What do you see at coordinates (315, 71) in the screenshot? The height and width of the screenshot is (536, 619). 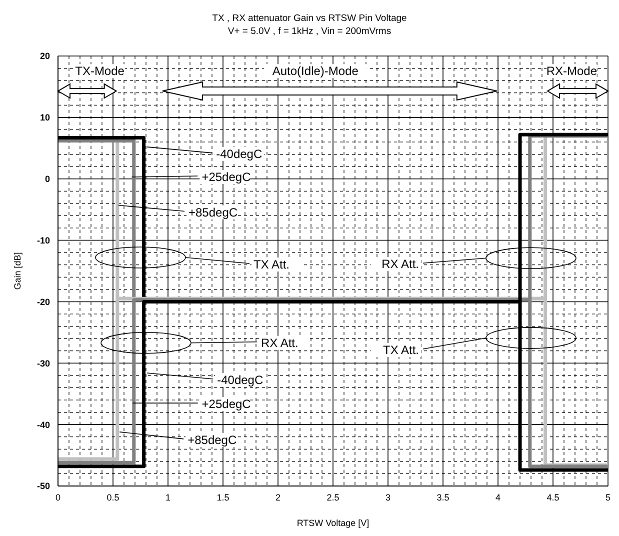 I see `annotation: Auto(Idle)-Mode` at bounding box center [315, 71].